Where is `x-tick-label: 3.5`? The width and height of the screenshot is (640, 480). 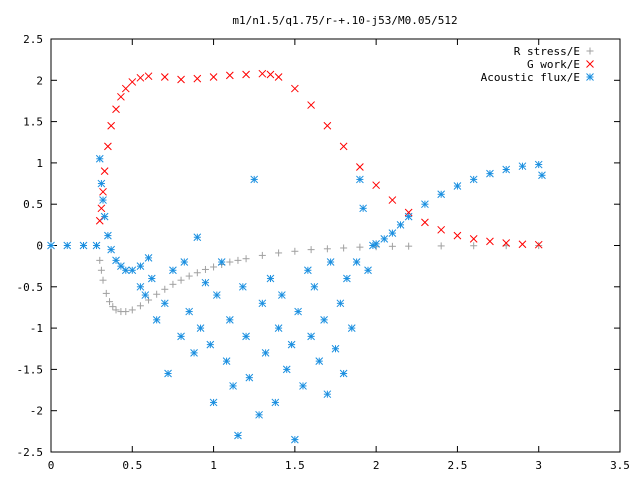
x-tick-label: 3.5 is located at coordinates (620, 465).